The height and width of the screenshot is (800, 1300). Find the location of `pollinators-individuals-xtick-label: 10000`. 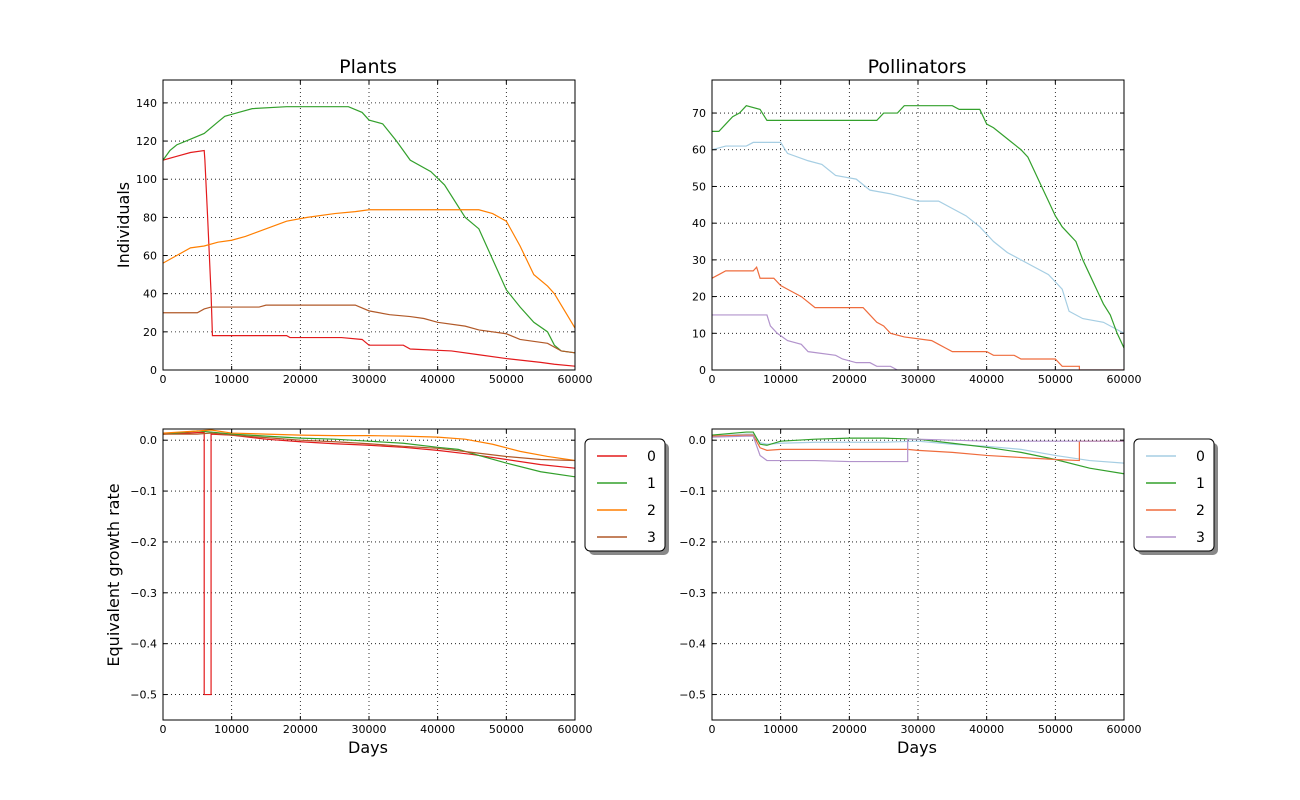

pollinators-individuals-xtick-label: 10000 is located at coordinates (780, 379).